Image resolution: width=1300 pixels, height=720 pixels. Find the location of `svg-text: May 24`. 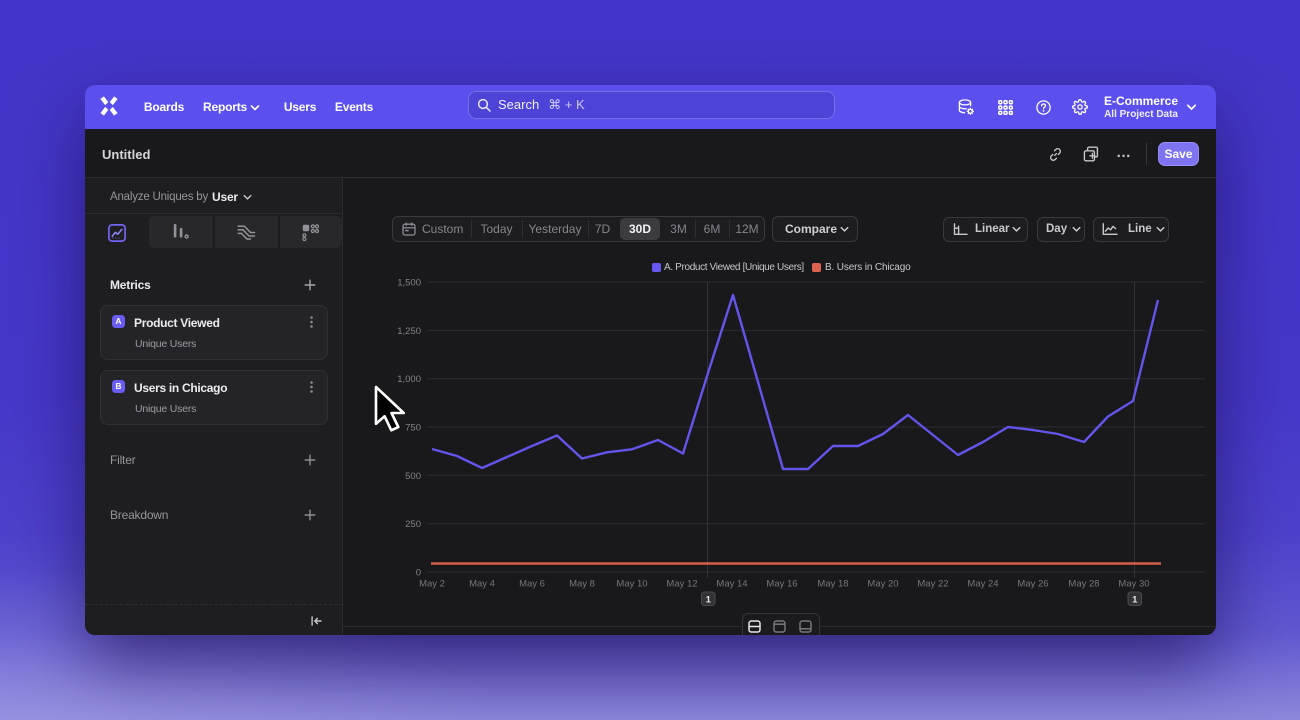

svg-text: May 24 is located at coordinates (982, 584).